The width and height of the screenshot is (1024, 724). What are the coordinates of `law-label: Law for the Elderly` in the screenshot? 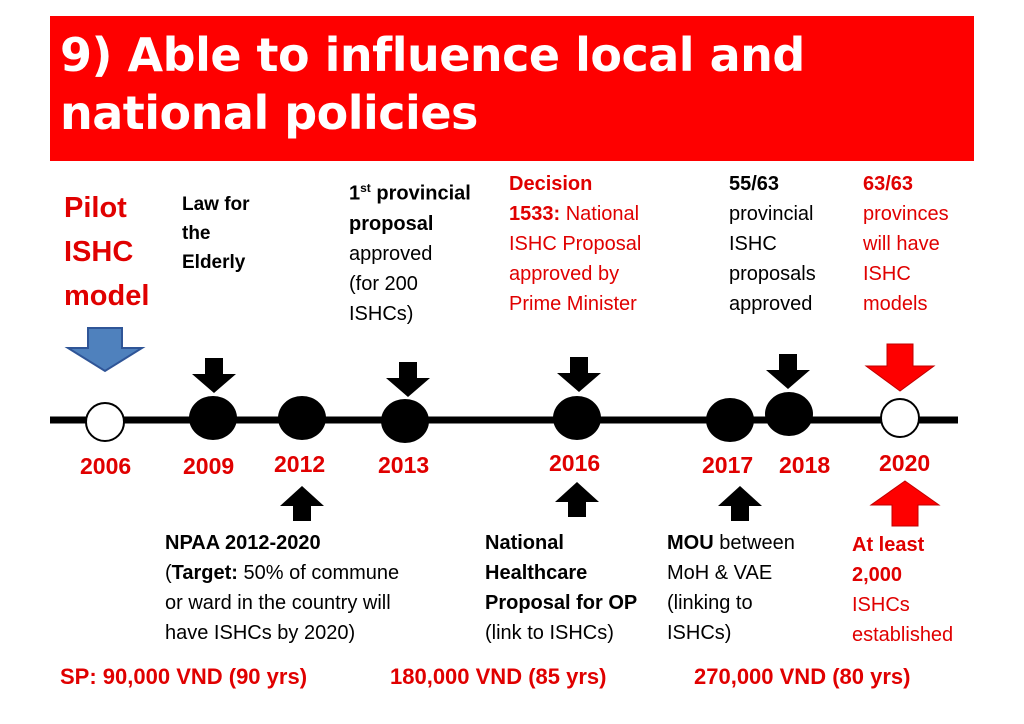 It's located at (216, 233).